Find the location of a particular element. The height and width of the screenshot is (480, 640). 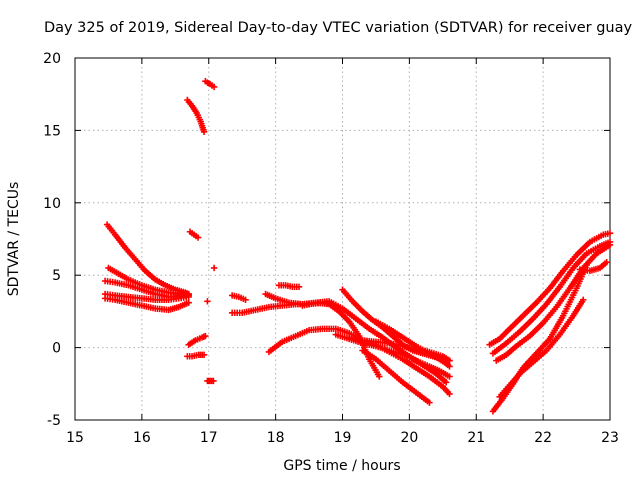

y-tick-label: 0 is located at coordinates (56, 349).